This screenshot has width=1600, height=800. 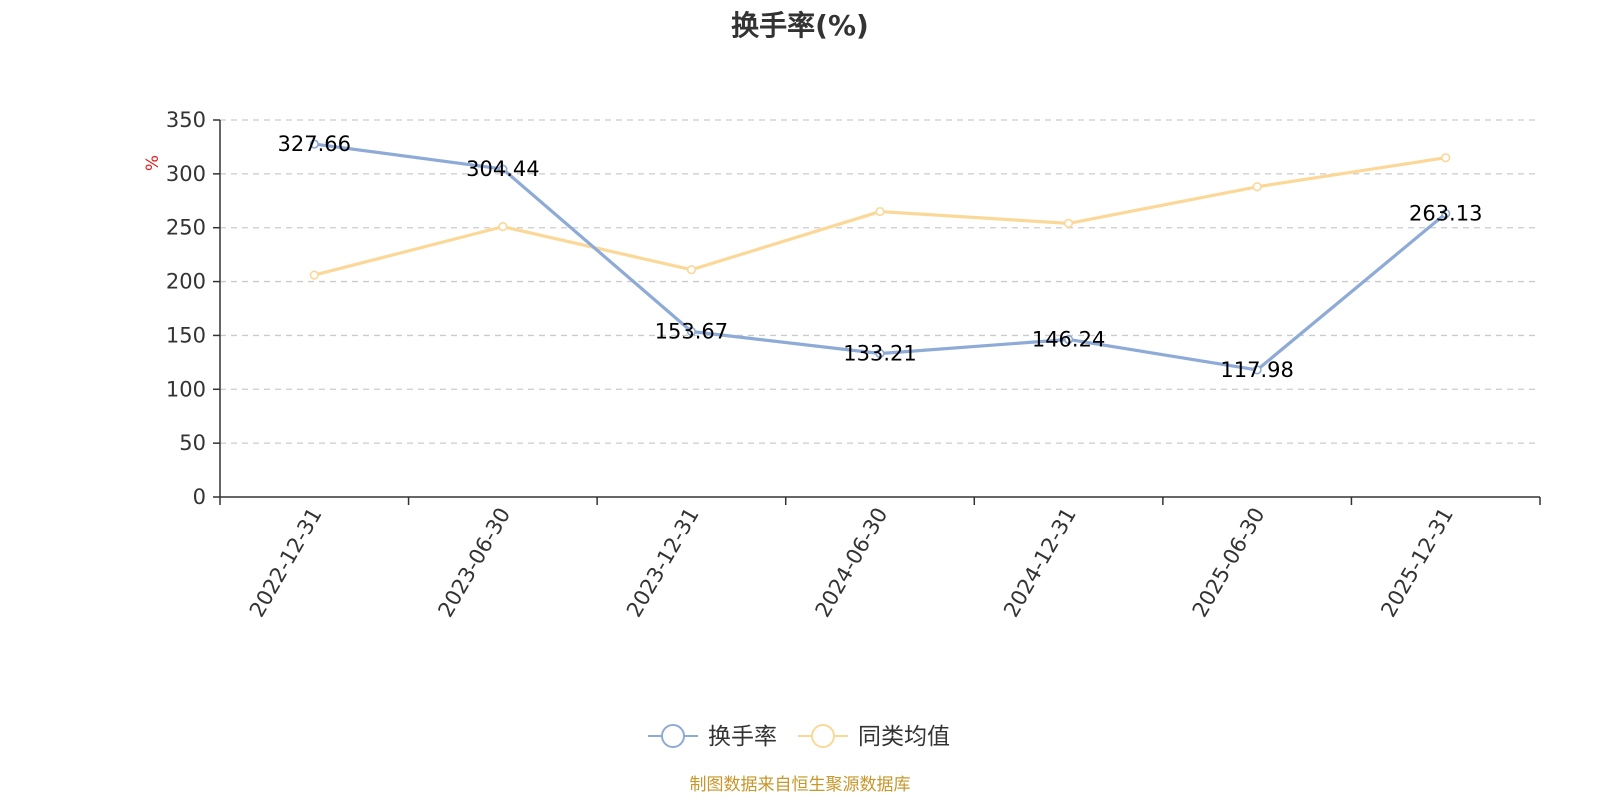 I want to click on data-label: 263.13, so click(x=1445, y=214).